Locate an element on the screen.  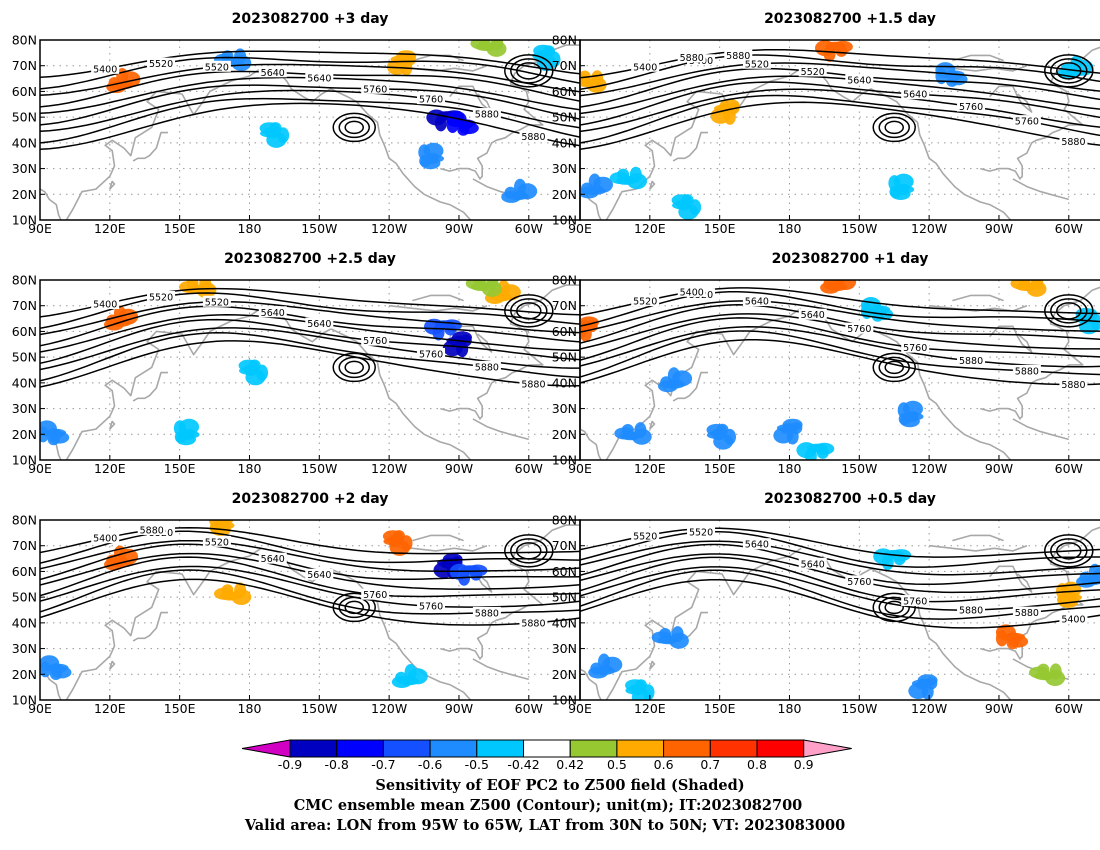
colorbar-min-arrow is located at coordinates (266, 748).